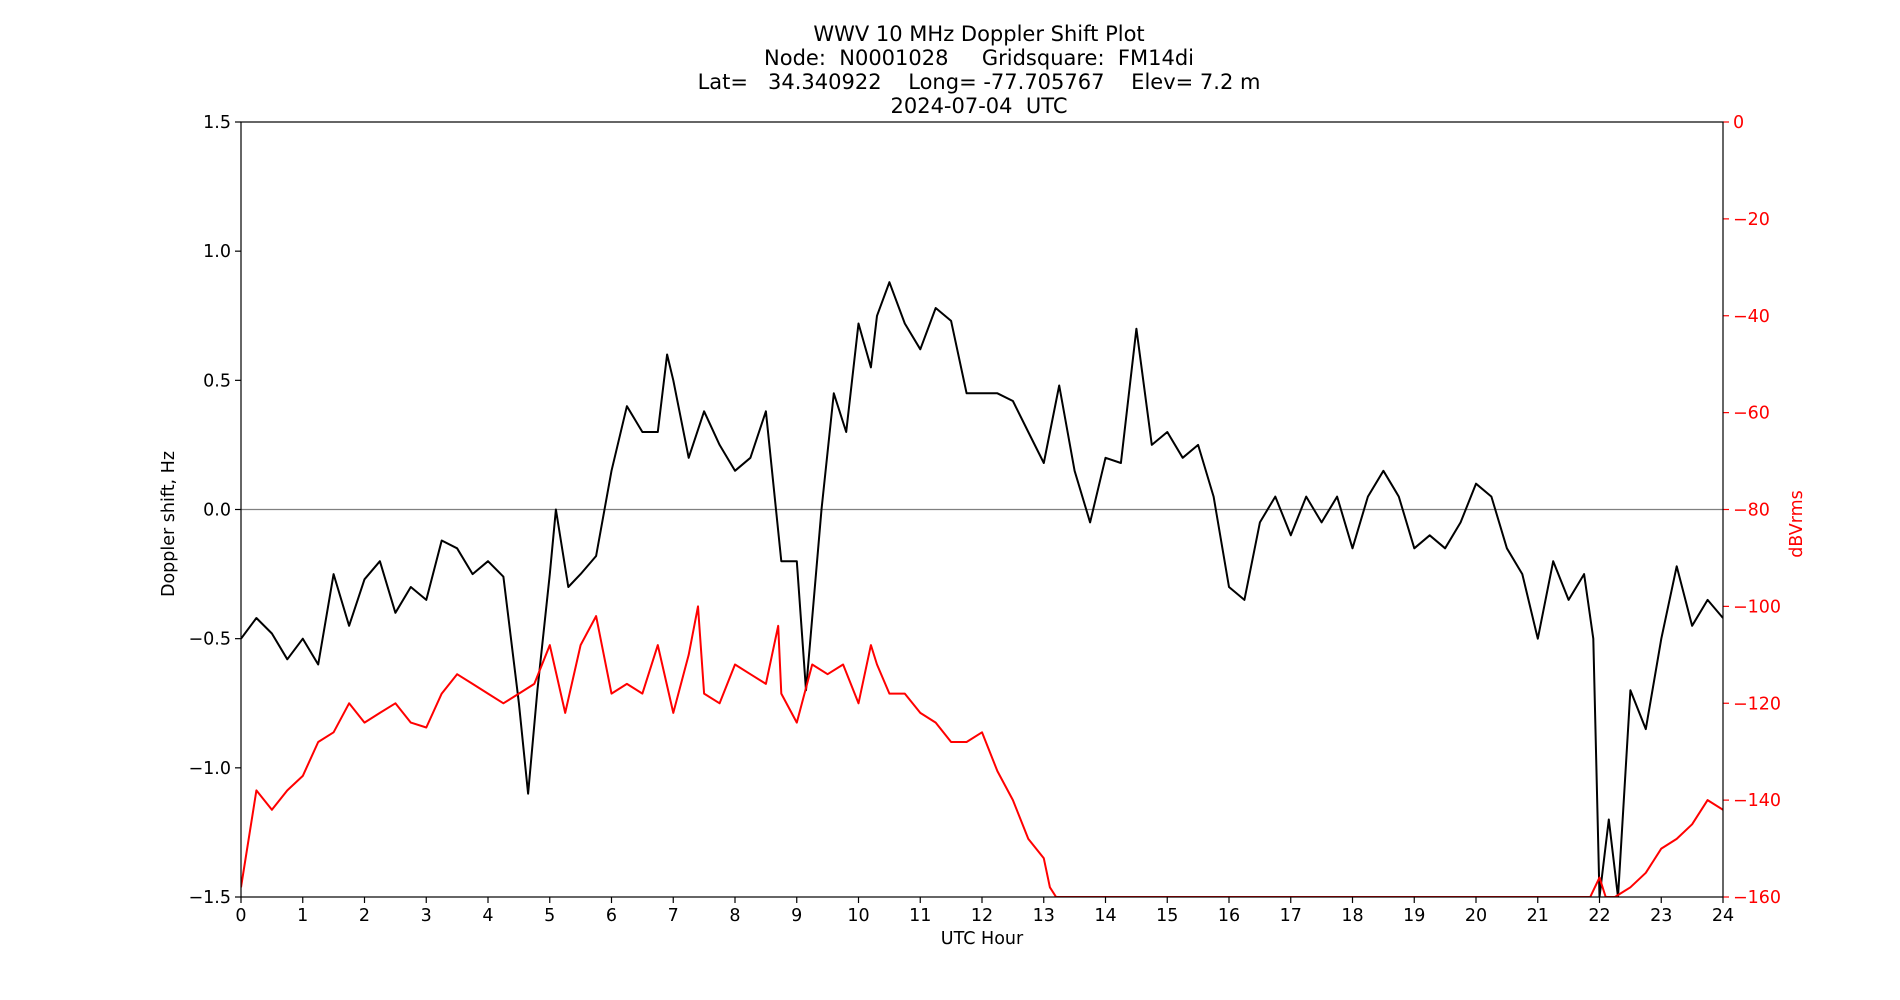 This screenshot has height=1000, width=1900. Describe the element at coordinates (1757, 607) in the screenshot. I see `y-tick-label-right: −100` at that location.